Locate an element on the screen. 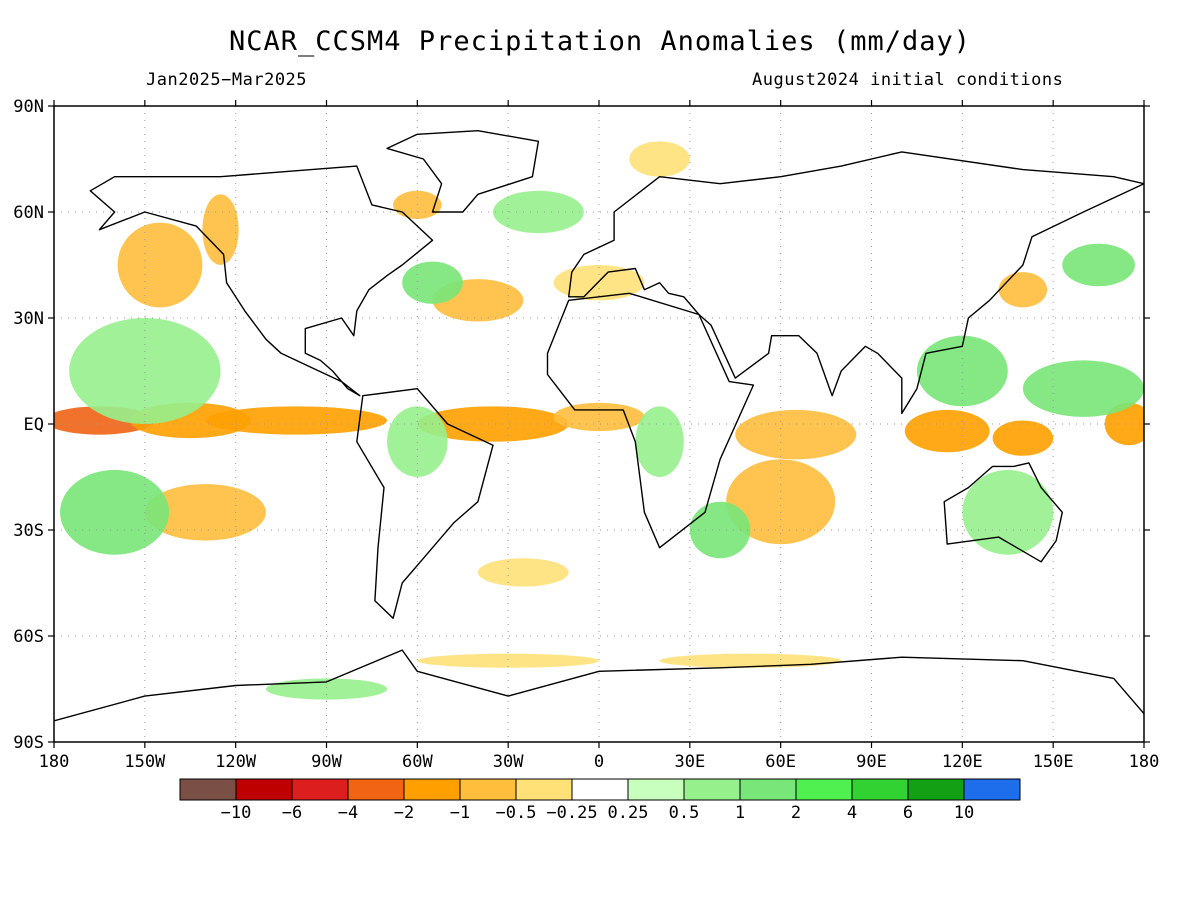  colorbar-label: 1 is located at coordinates (740, 813).